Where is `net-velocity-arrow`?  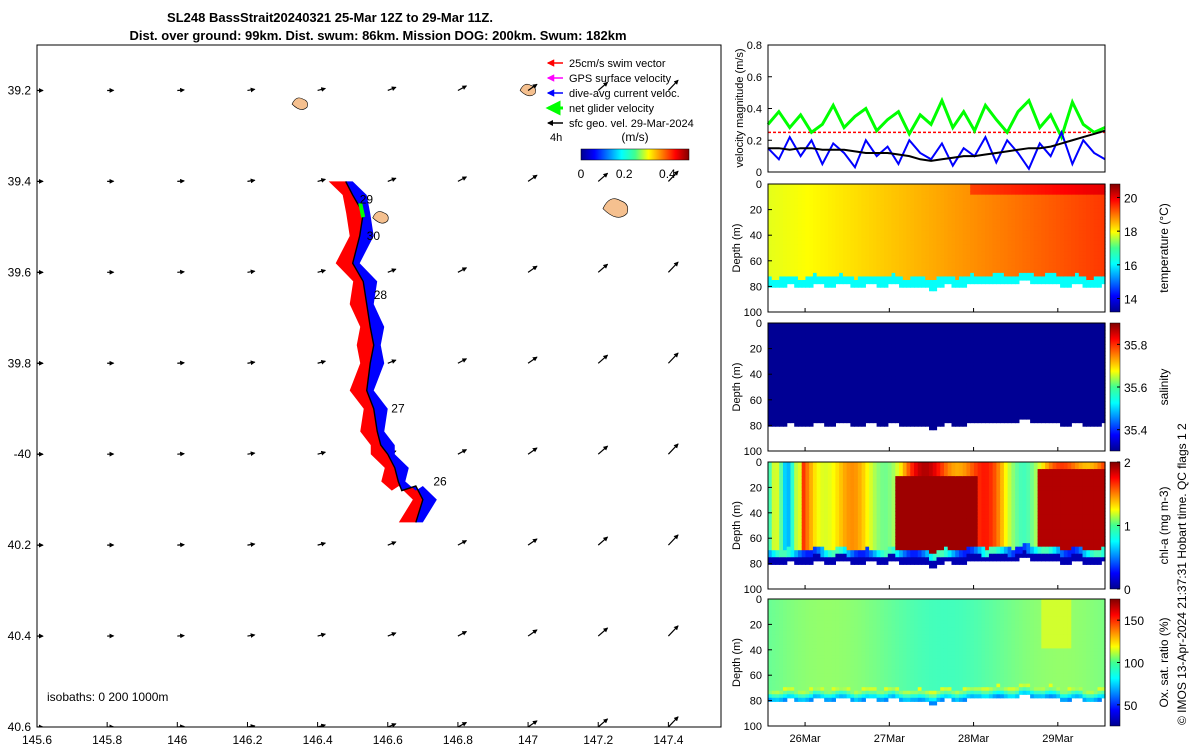 net-velocity-arrow is located at coordinates (362, 210).